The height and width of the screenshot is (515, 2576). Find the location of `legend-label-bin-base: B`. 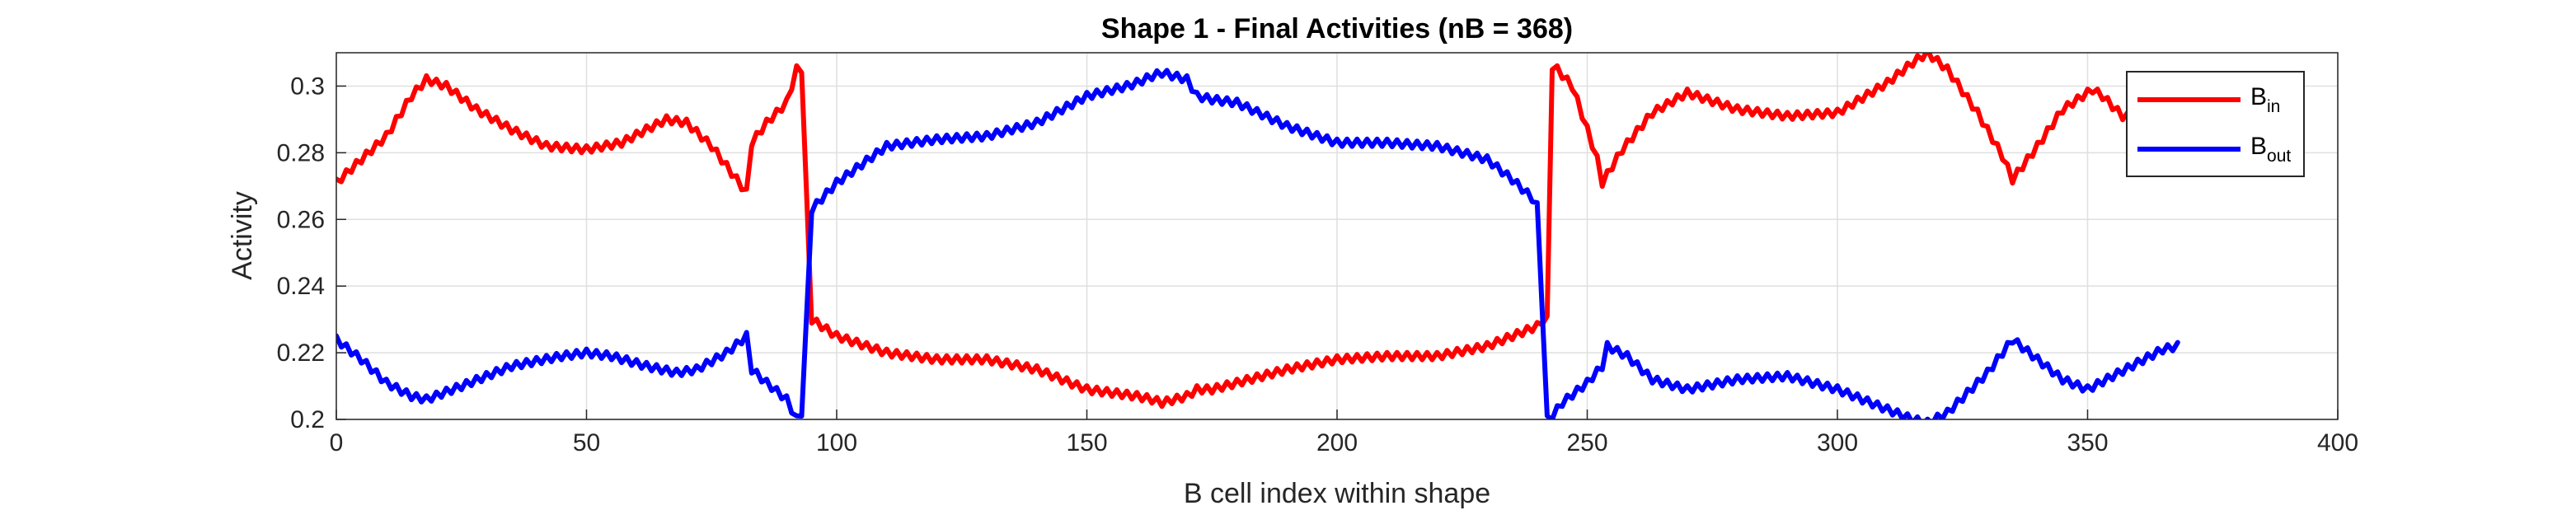

legend-label-bin-base: B is located at coordinates (2259, 96).